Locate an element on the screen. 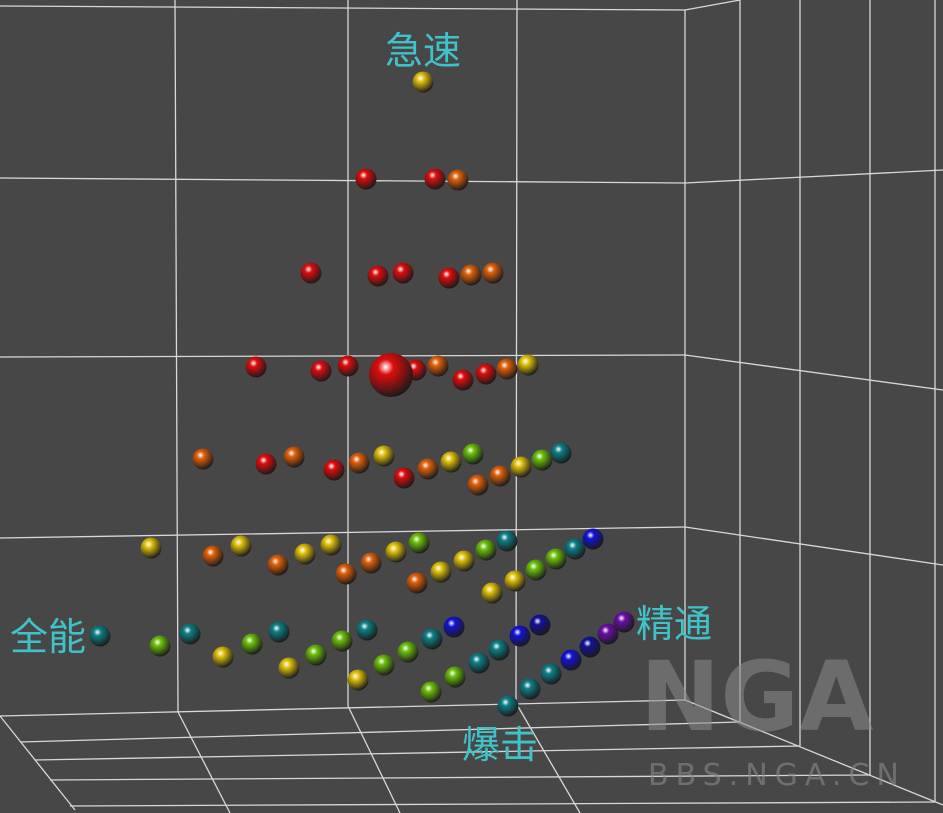 This screenshot has width=943, height=813. axis-label-right: 精通 is located at coordinates (674, 624).